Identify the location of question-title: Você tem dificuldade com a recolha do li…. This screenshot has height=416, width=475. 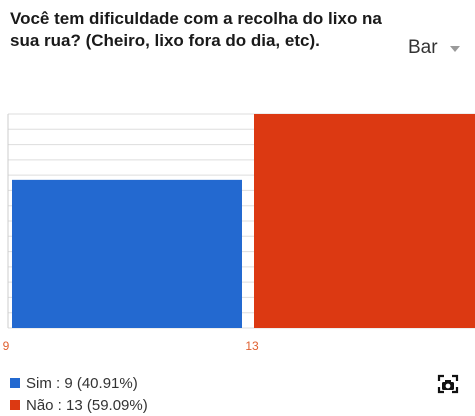
(196, 29).